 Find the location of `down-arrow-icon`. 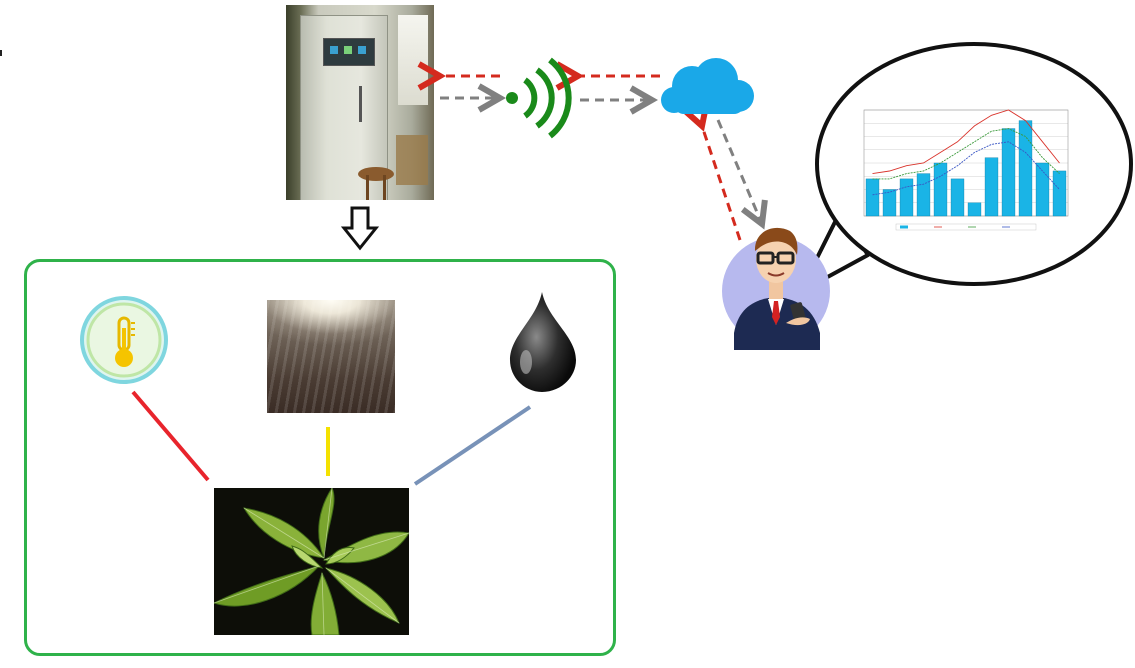

down-arrow-icon is located at coordinates (360, 228).